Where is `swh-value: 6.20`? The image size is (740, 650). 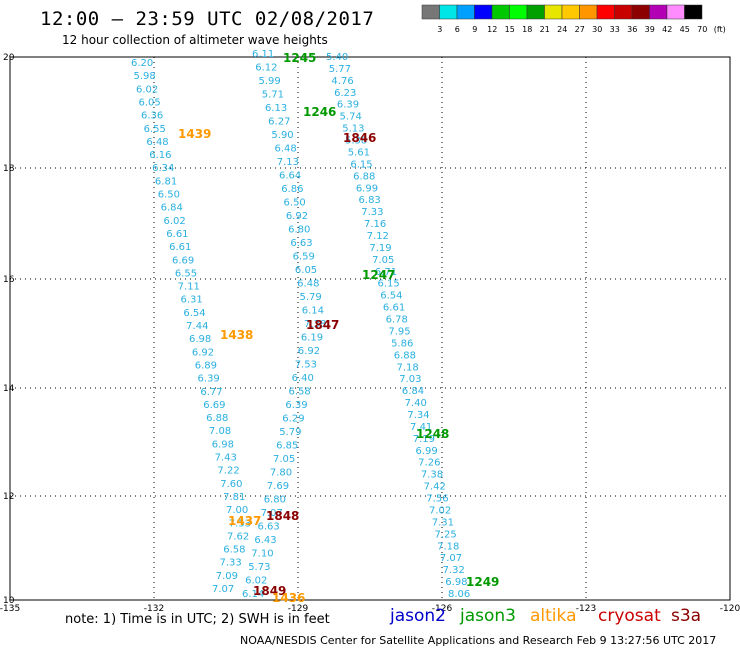 swh-value: 6.20 is located at coordinates (142, 63).